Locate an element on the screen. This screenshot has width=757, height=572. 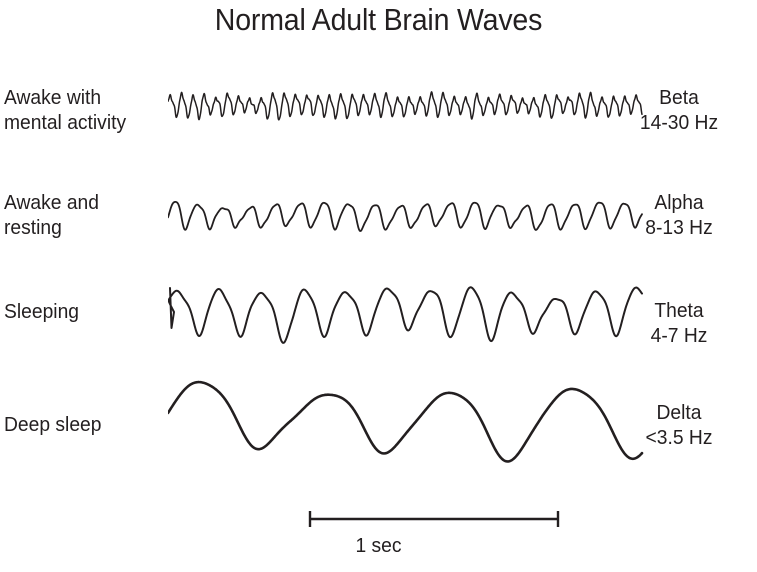
band-label-beta-range: 14-30 Hz is located at coordinates (679, 122).